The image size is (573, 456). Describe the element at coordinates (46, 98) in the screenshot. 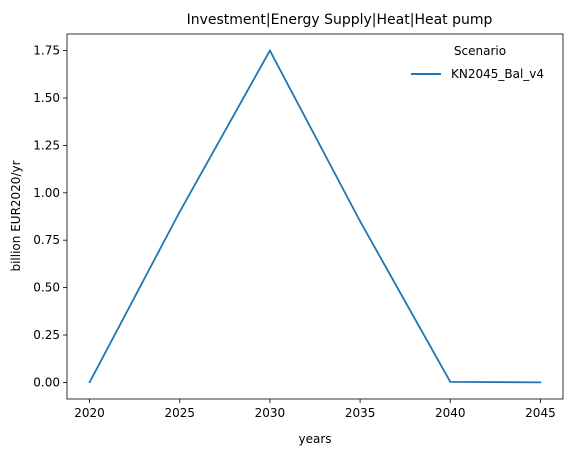

I see `y-tick-label: 1.50` at that location.